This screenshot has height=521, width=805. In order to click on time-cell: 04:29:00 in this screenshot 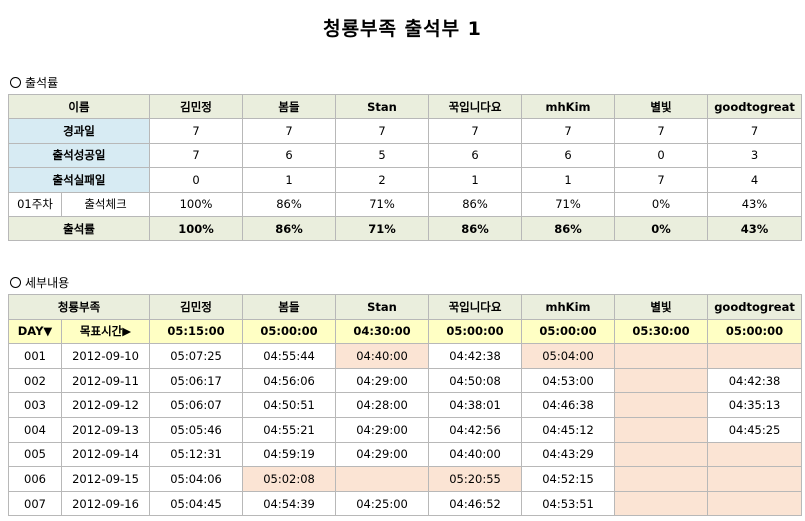, I will do `click(382, 454)`.